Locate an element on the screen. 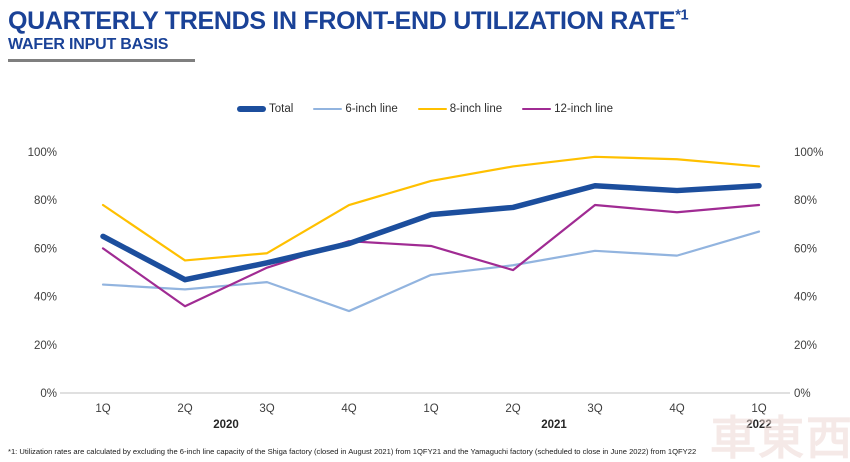  x-axis-year-label: 2020 is located at coordinates (226, 425).